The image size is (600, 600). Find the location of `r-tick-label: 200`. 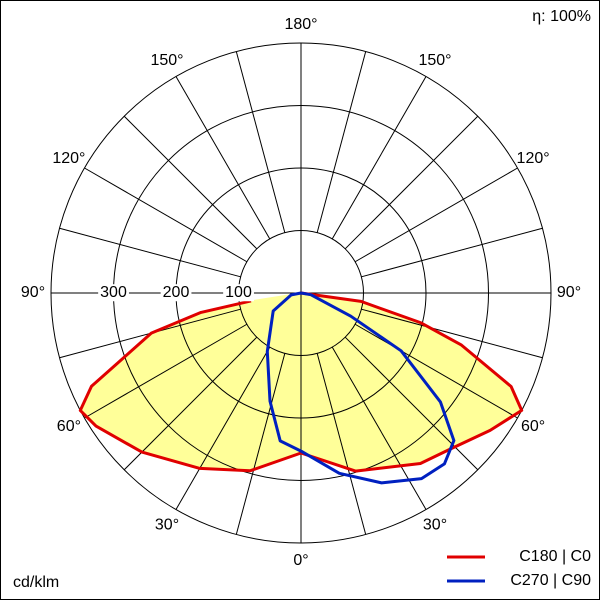

r-tick-label: 200 is located at coordinates (176, 292).